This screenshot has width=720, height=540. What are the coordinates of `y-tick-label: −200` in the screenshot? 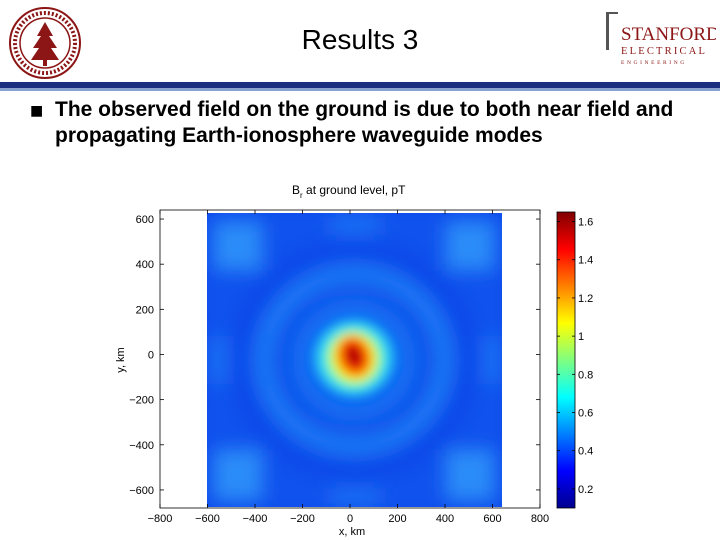 It's located at (141, 401).